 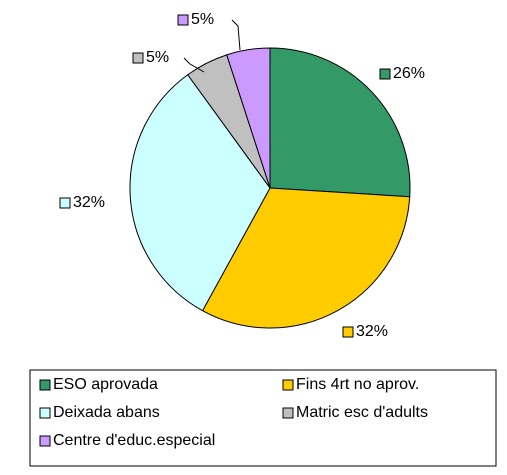 I want to click on legend-label: Deixada abans, so click(x=106, y=412).